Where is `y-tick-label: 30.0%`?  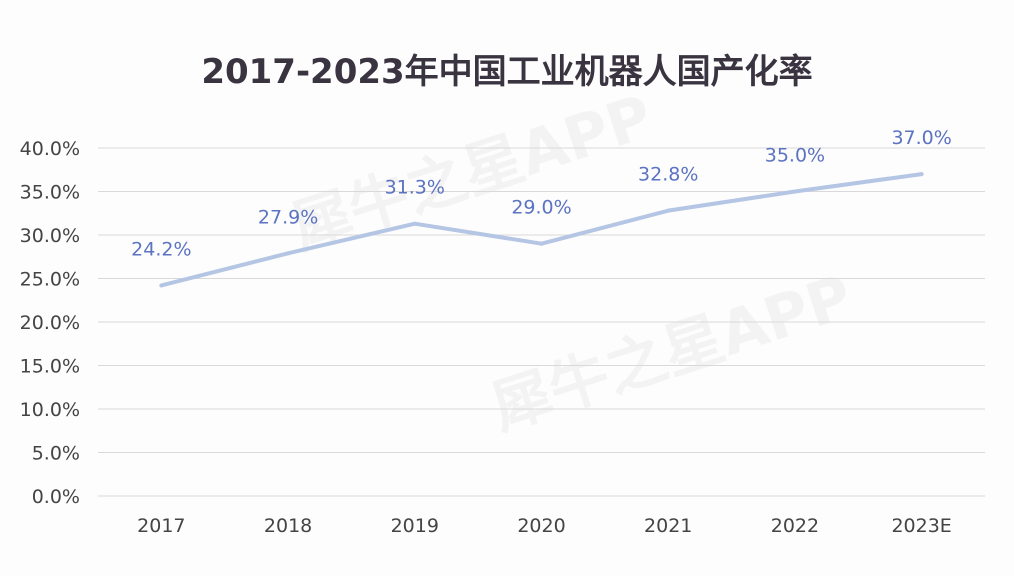 y-tick-label: 30.0% is located at coordinates (50, 236).